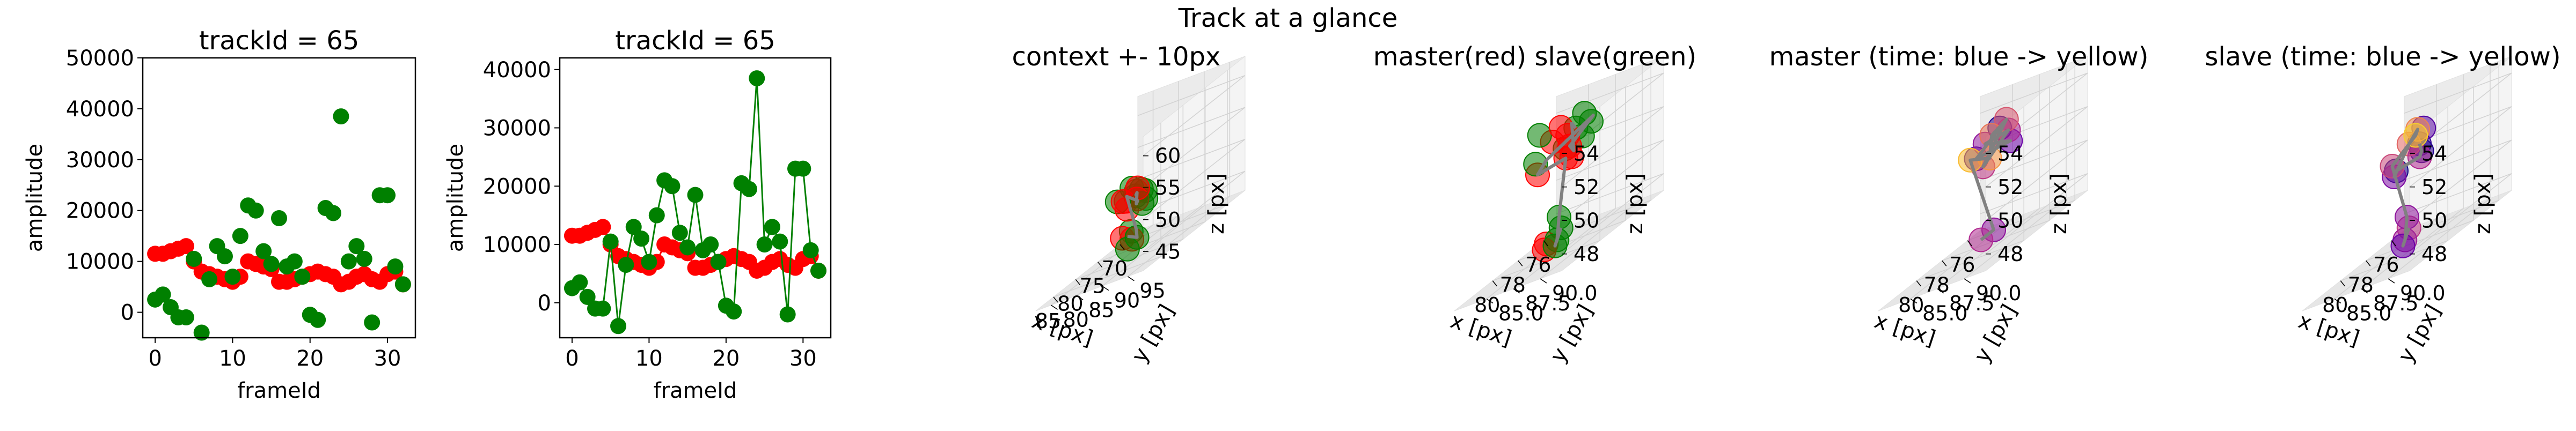 Image resolution: width=2576 pixels, height=431 pixels. I want to click on y-tick-label: 50000, so click(100, 58).